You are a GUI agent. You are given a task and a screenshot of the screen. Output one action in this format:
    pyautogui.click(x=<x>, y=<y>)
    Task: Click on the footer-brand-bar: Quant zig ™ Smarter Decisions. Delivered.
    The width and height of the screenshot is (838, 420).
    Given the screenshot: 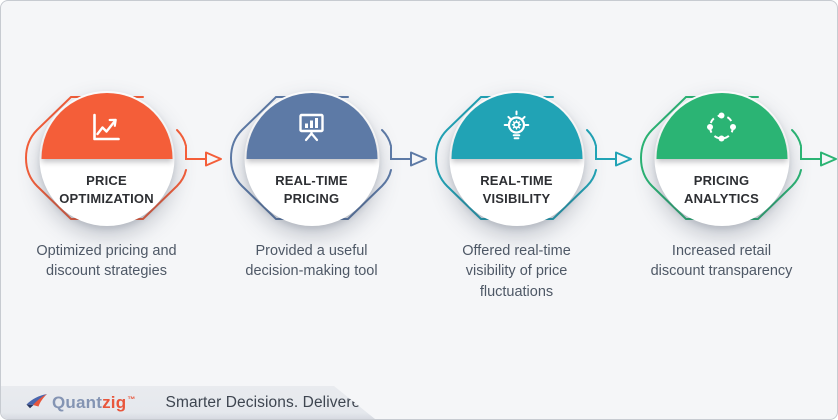 What is the action you would take?
    pyautogui.click(x=188, y=402)
    